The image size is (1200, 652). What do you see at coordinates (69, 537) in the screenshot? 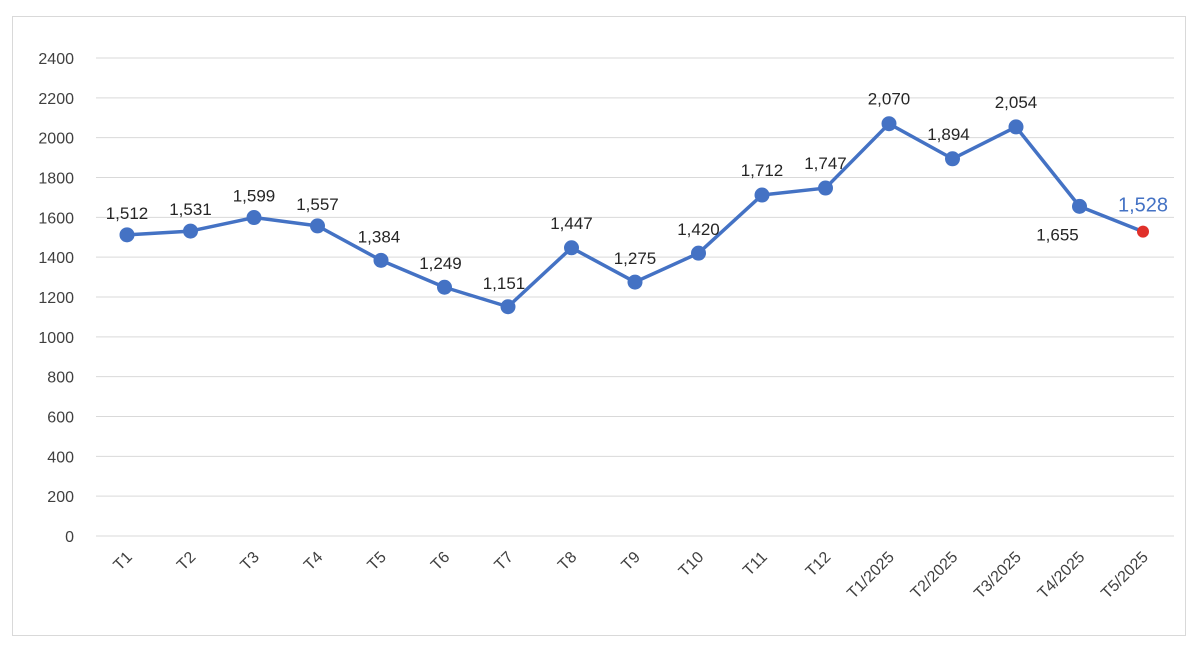
I see `y-tick-label: 0` at bounding box center [69, 537].